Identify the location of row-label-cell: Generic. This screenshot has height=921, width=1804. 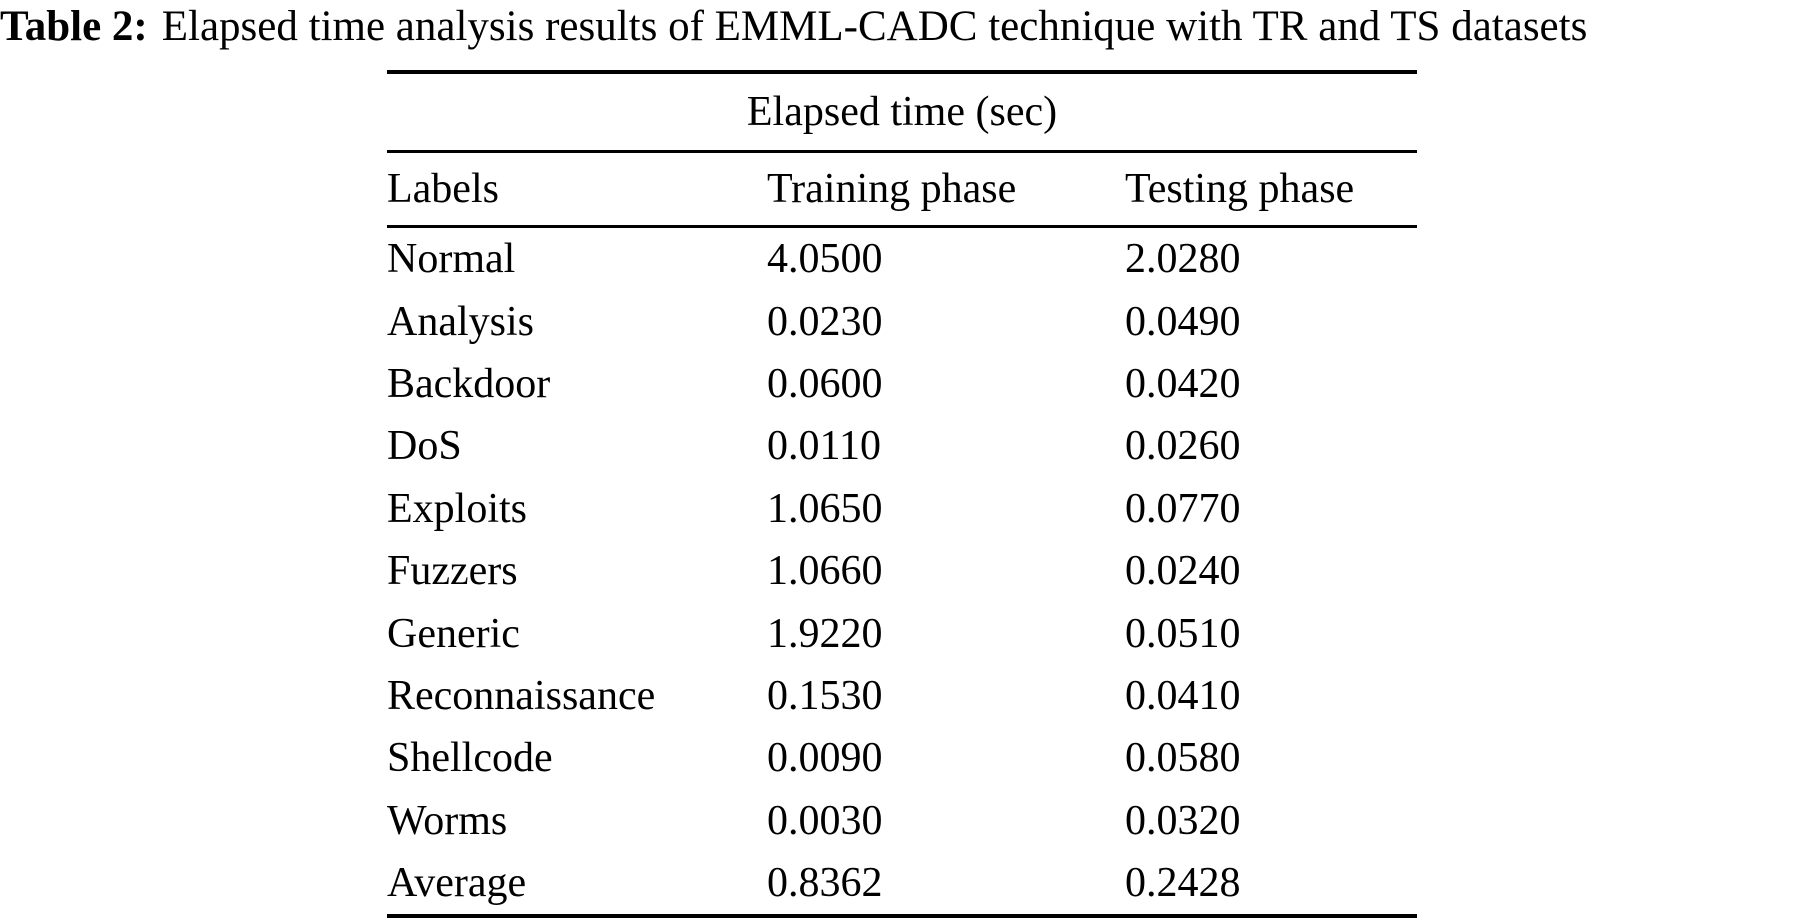
(453, 633).